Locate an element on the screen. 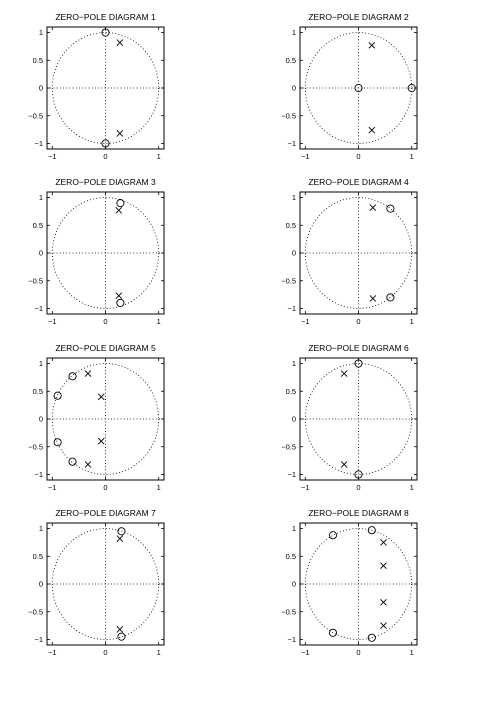 The image size is (483, 702). zero-pole-panel-5: ZERO−POLE DIAGRAM 5 −1 0 1 1 0.5 0 −0.5 −1 is located at coordinates (96, 417).